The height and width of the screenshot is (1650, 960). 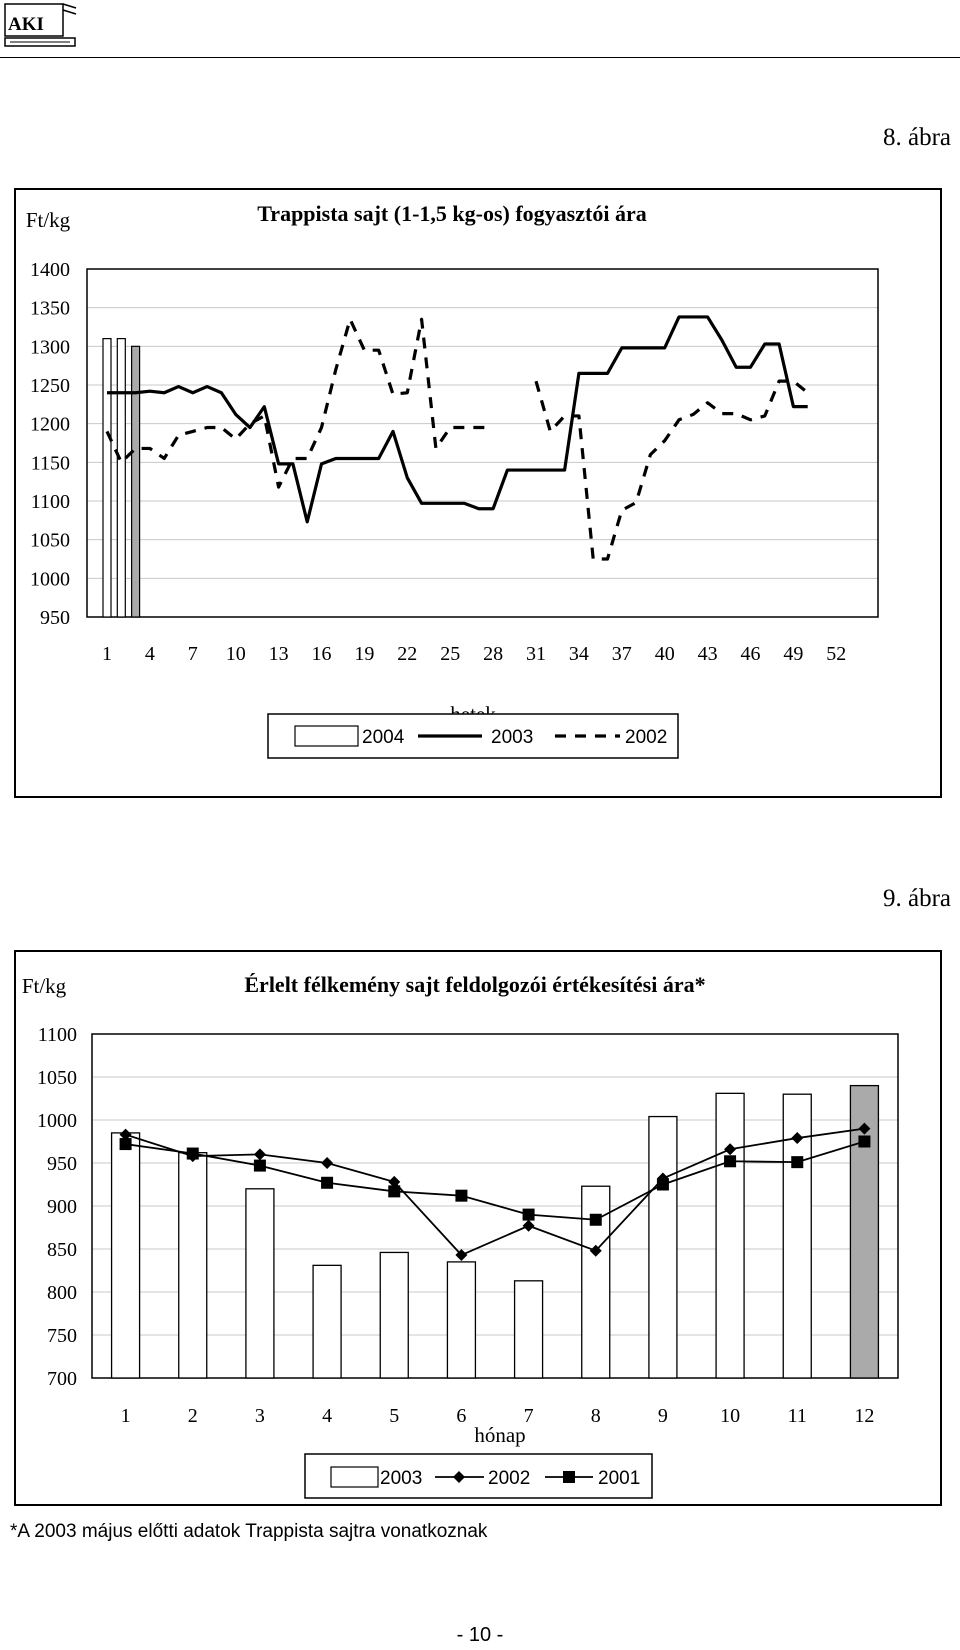 I want to click on legend-marker-2001, so click(x=569, y=1477).